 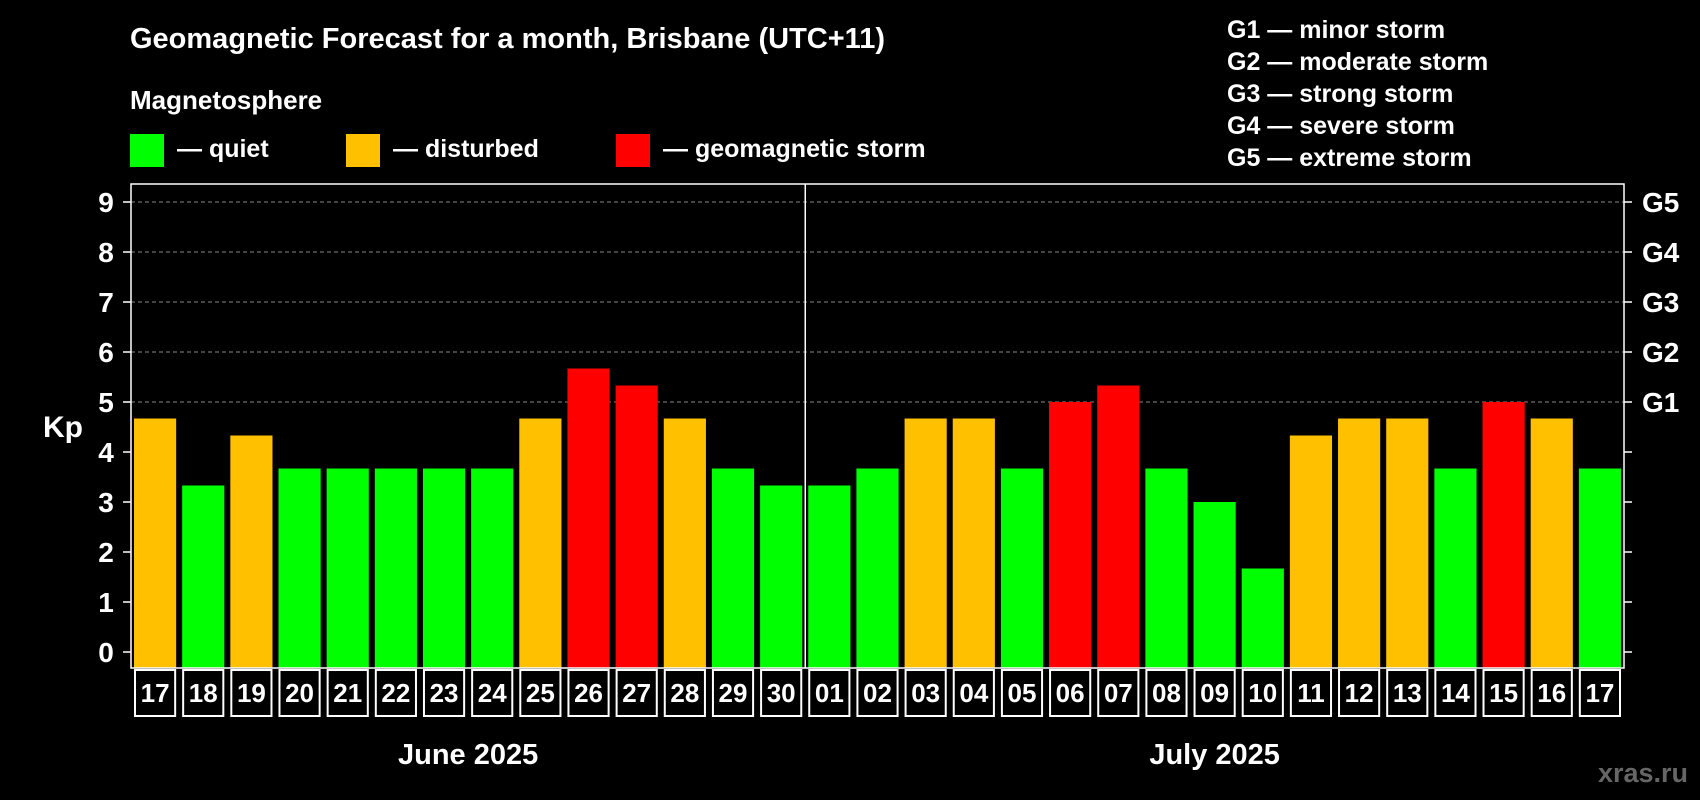 What do you see at coordinates (794, 149) in the screenshot?
I see `legend-label-3: — geomagnetic storm` at bounding box center [794, 149].